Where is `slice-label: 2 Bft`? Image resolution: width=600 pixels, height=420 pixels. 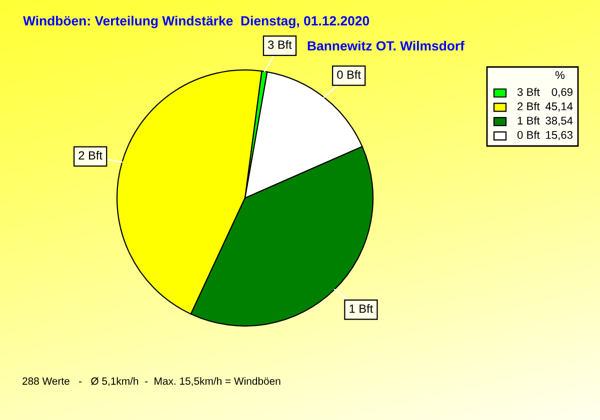
slice-label: 2 Bft is located at coordinates (90, 155).